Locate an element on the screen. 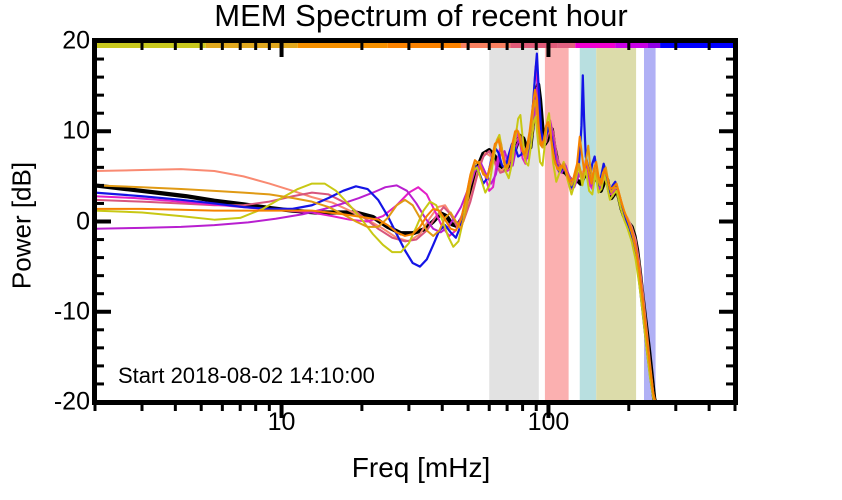 The width and height of the screenshot is (842, 500). x-axis-top is located at coordinates (415, 40).